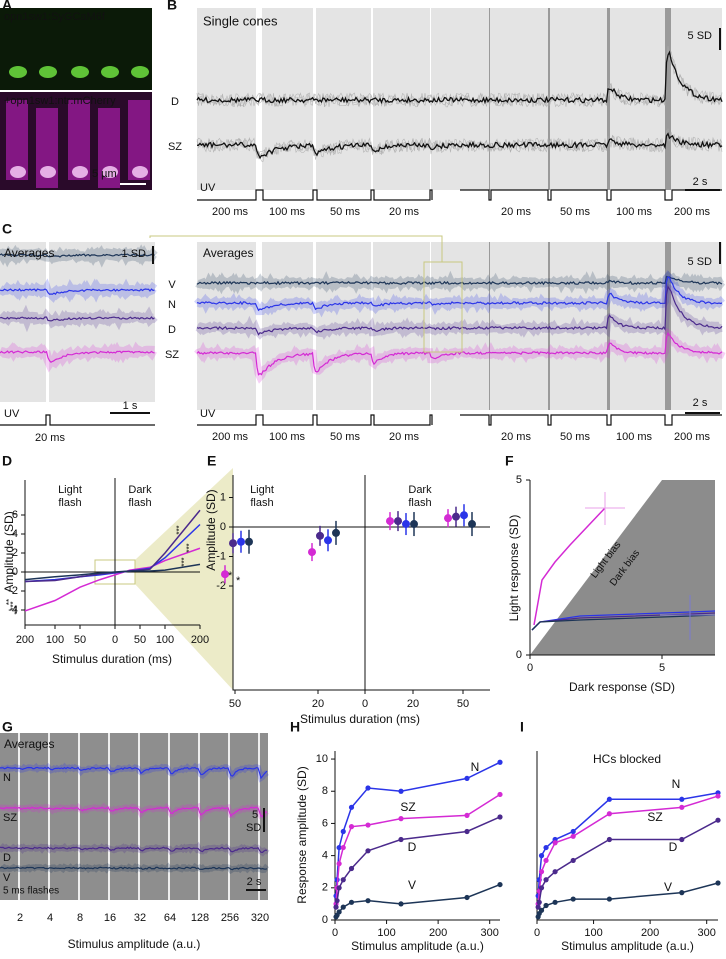 The image size is (726, 959). I want to click on scale-label: 1 SD, so click(134, 254).